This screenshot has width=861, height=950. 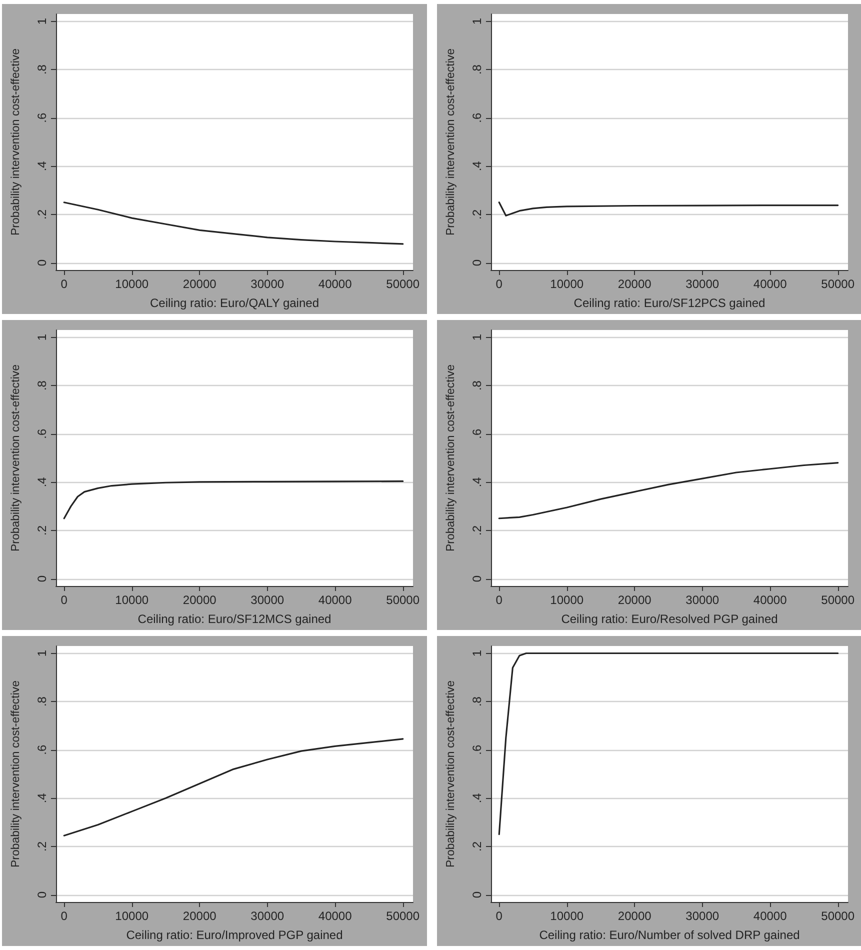 I want to click on x-axis-title: Ceiling ratio: Euro/QALY gained, so click(x=234, y=303).